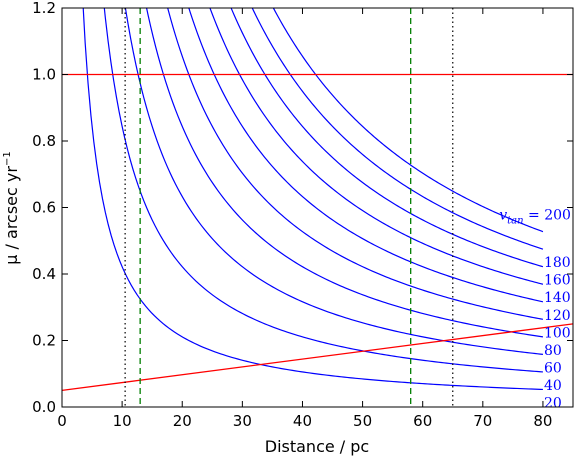 This screenshot has width=574, height=457. What do you see at coordinates (62, 421) in the screenshot?
I see `x-tick-label: 0` at bounding box center [62, 421].